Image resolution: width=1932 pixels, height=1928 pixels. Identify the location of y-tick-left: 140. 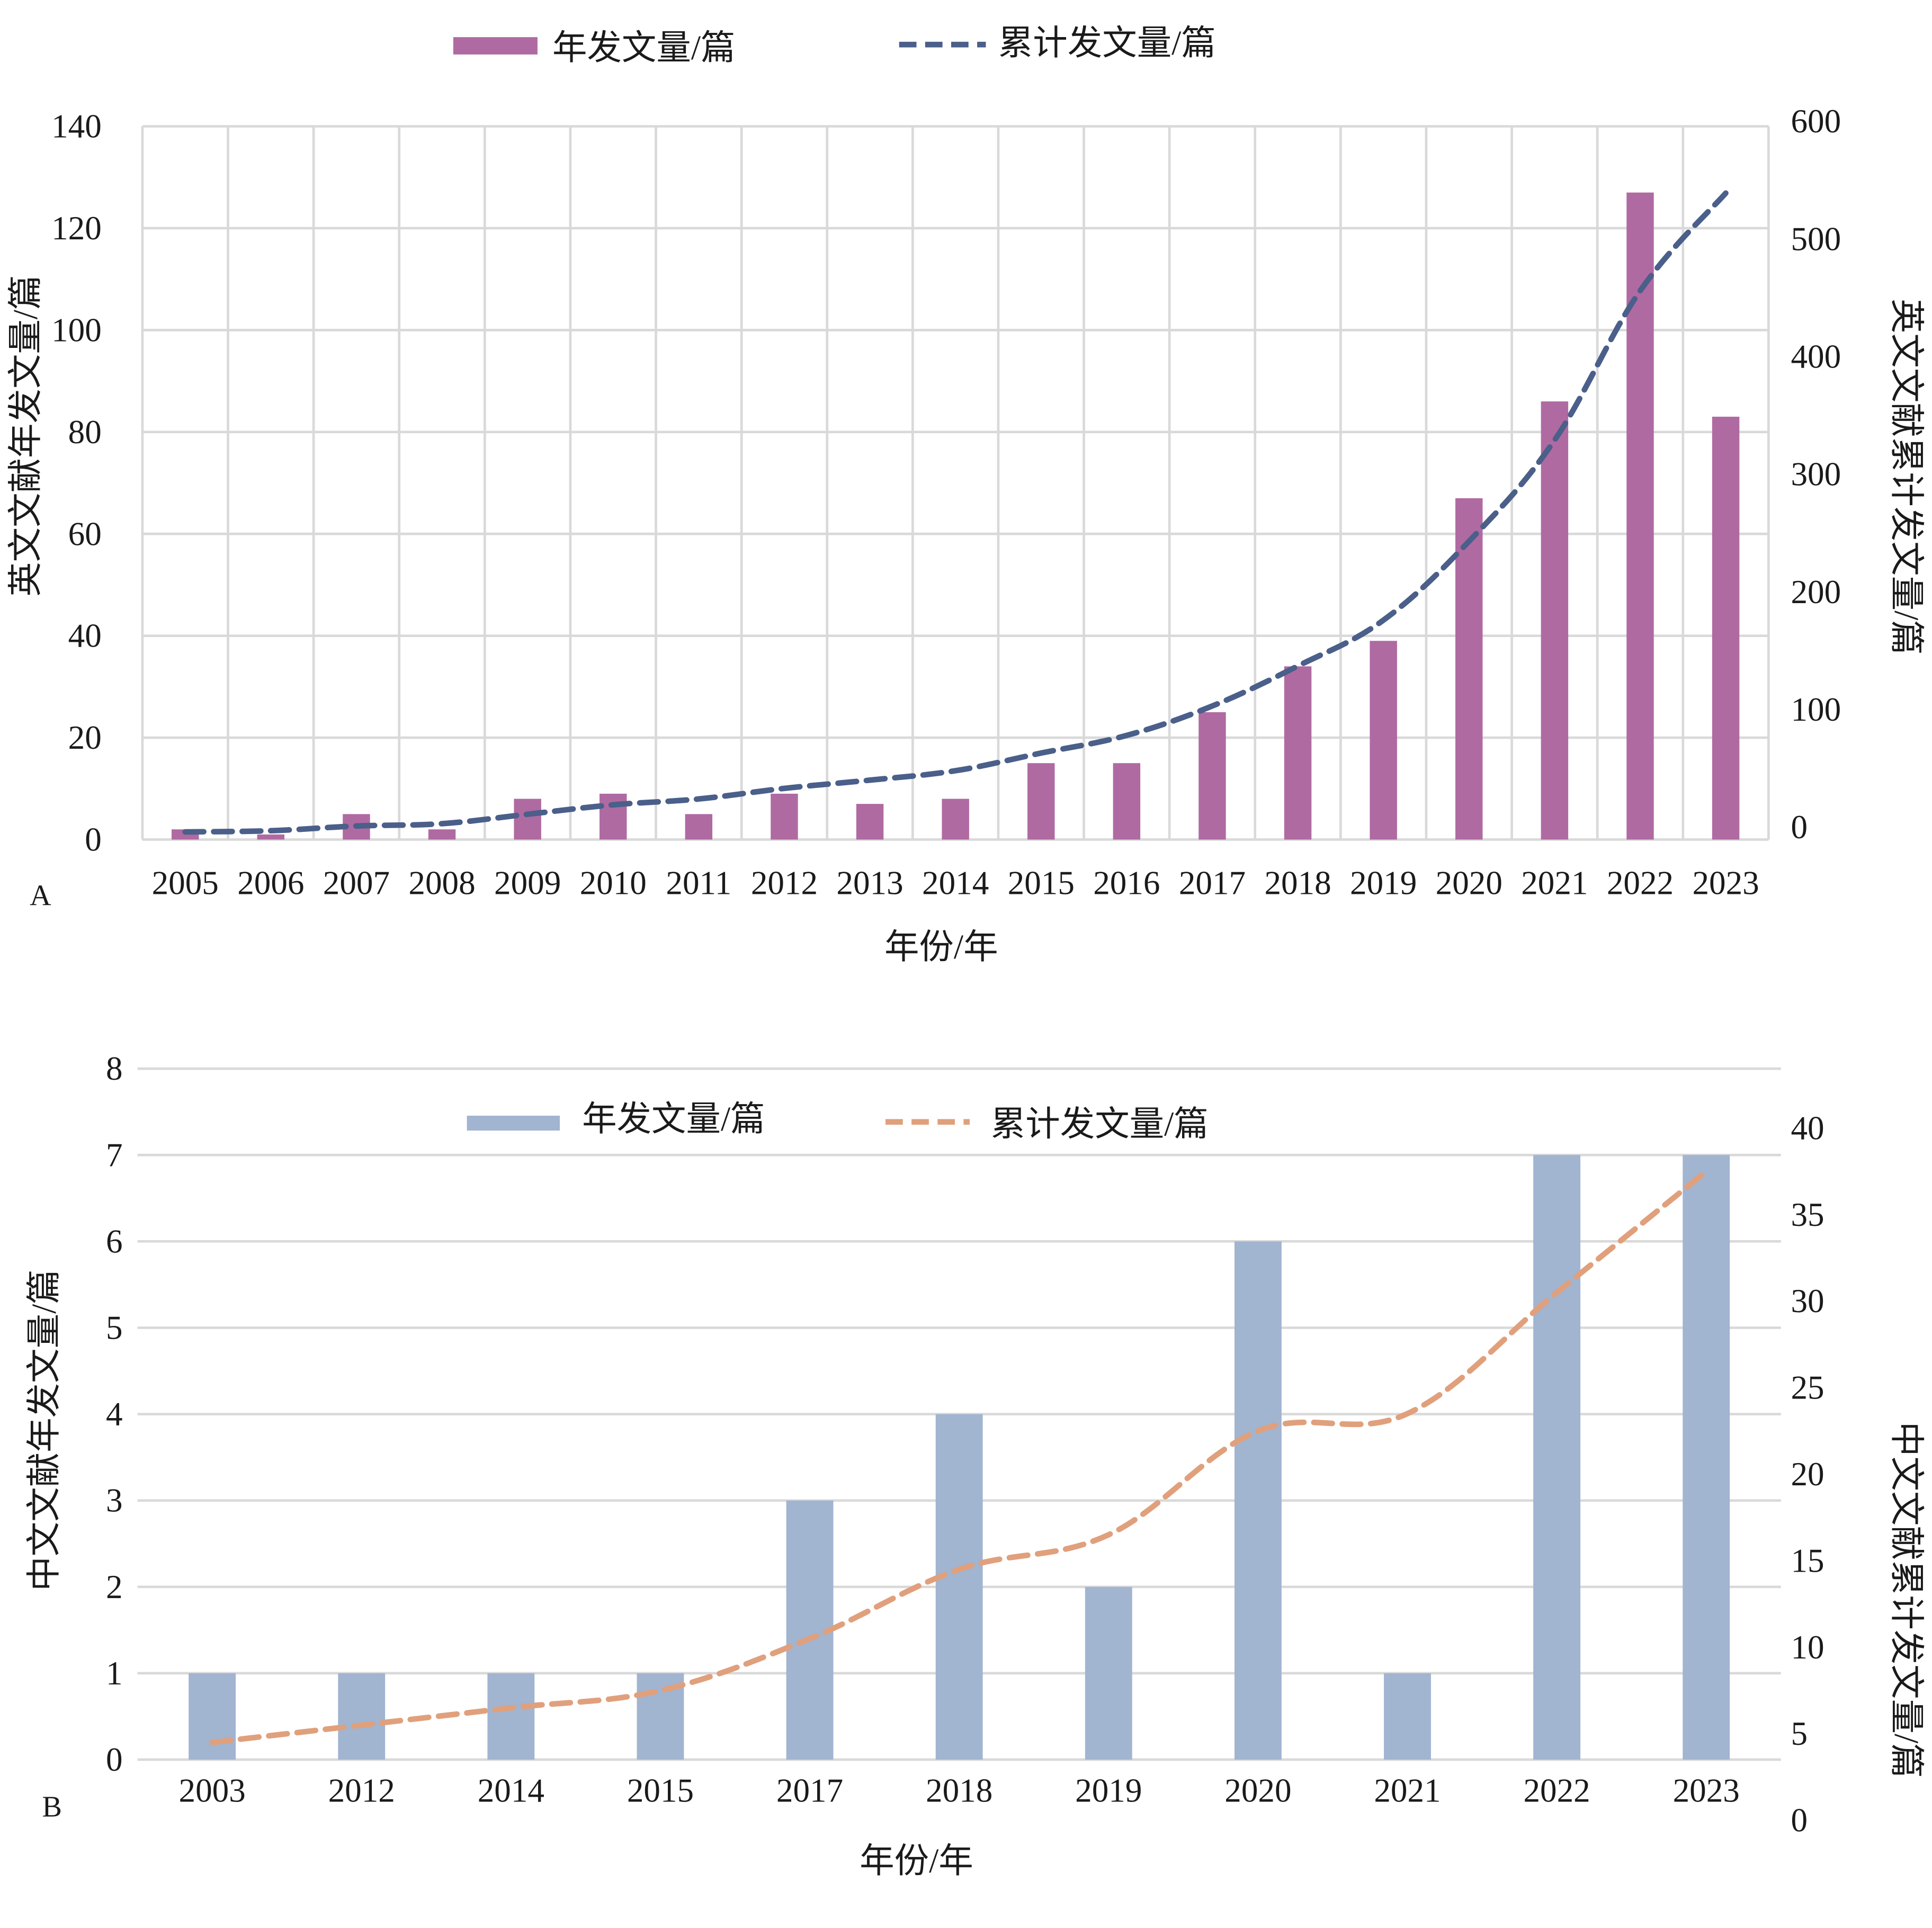
(76, 126).